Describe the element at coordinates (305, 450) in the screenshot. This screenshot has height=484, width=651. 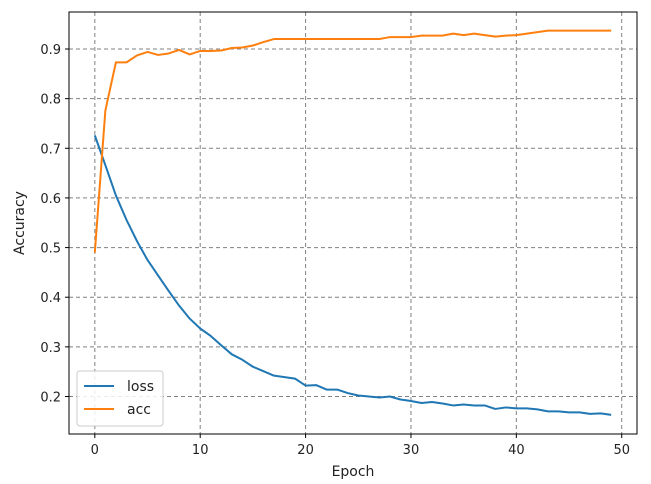
I see `x-tick-label: 20` at that location.